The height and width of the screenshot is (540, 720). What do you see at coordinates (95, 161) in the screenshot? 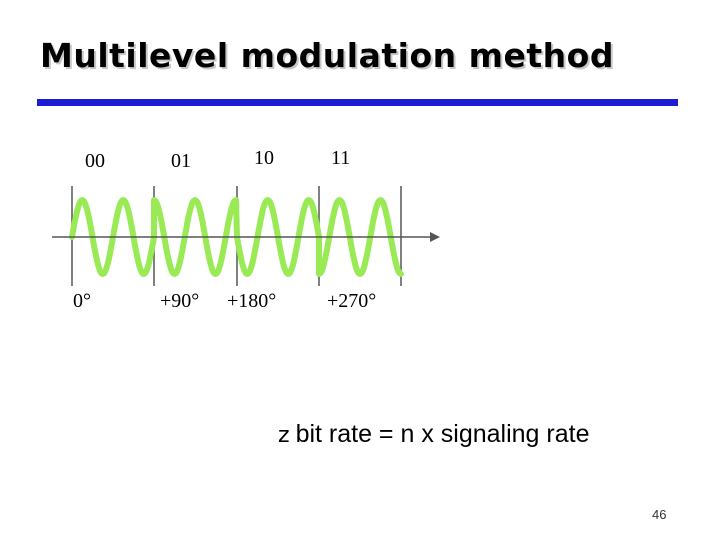
I see `bit-label-00: 00` at bounding box center [95, 161].